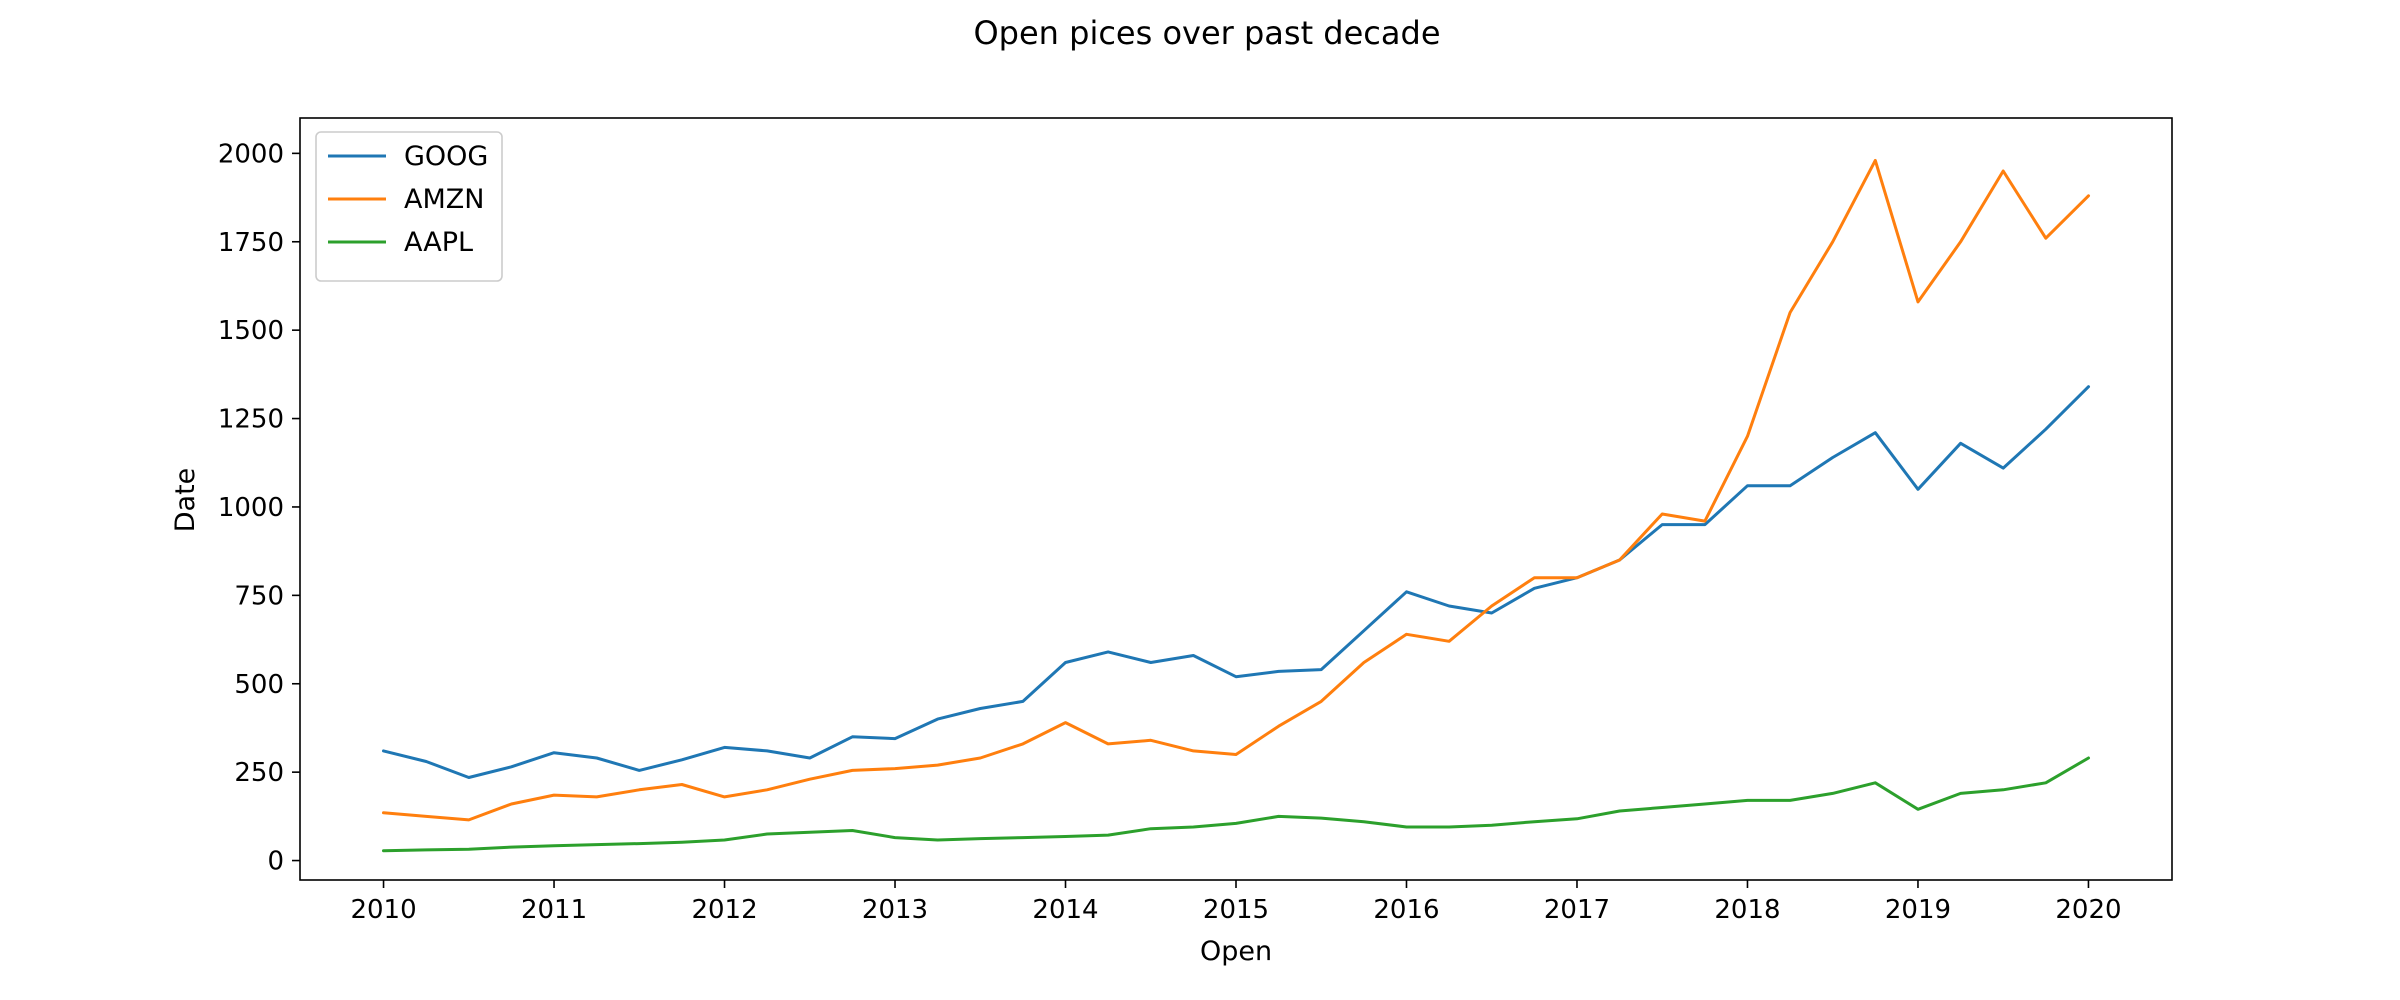  Describe the element at coordinates (259, 773) in the screenshot. I see `y-tick-label: 250` at that location.